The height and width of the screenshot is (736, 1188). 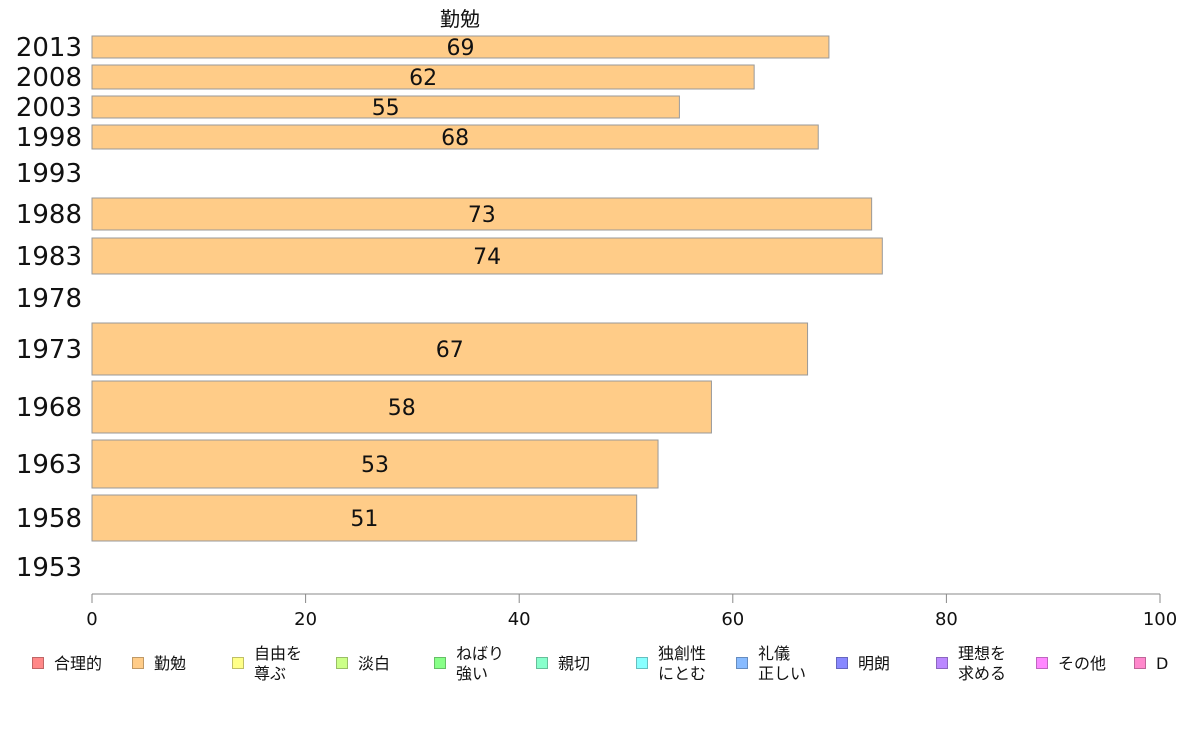 I want to click on legend-label: 明朗, so click(x=874, y=663).